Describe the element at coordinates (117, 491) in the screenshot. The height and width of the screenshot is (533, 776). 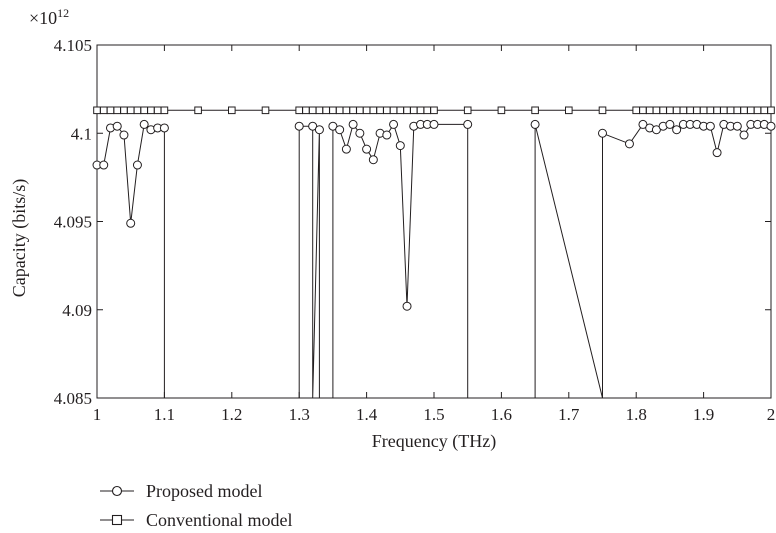
I see `legend-marker-circle` at that location.